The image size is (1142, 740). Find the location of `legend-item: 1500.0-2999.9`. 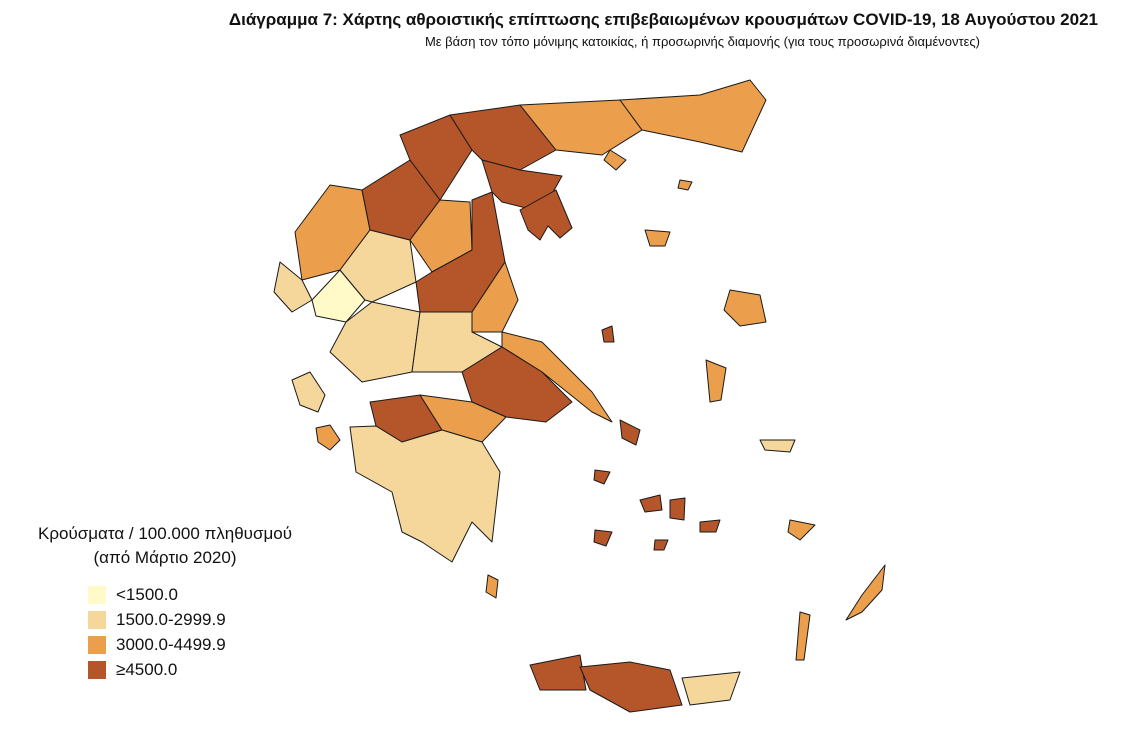

legend-item: 1500.0-2999.9 is located at coordinates (204, 619).